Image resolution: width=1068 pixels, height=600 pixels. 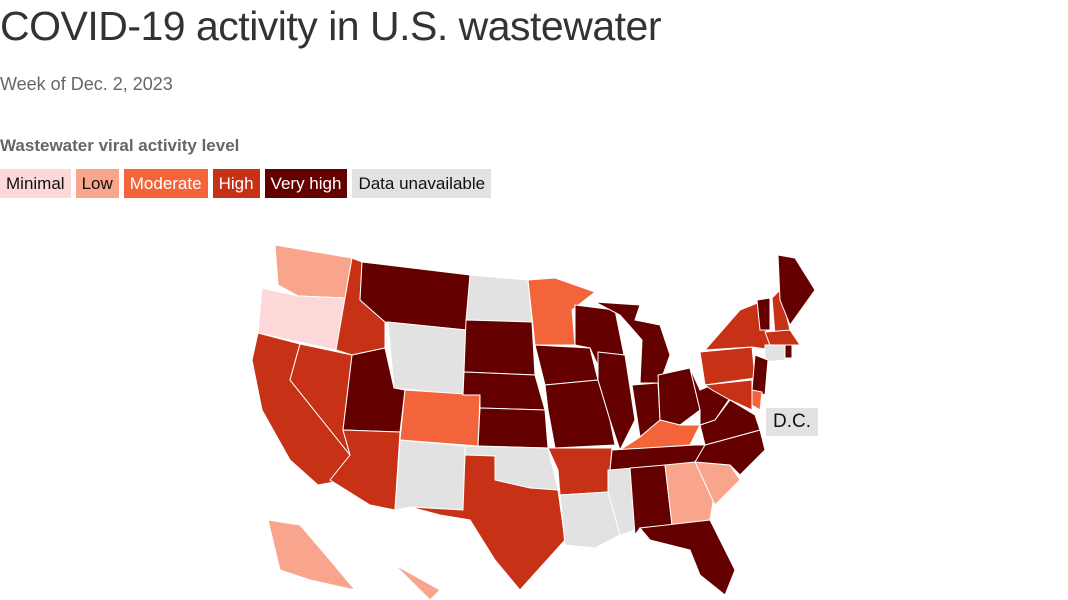 I want to click on state-nj, so click(x=760, y=375).